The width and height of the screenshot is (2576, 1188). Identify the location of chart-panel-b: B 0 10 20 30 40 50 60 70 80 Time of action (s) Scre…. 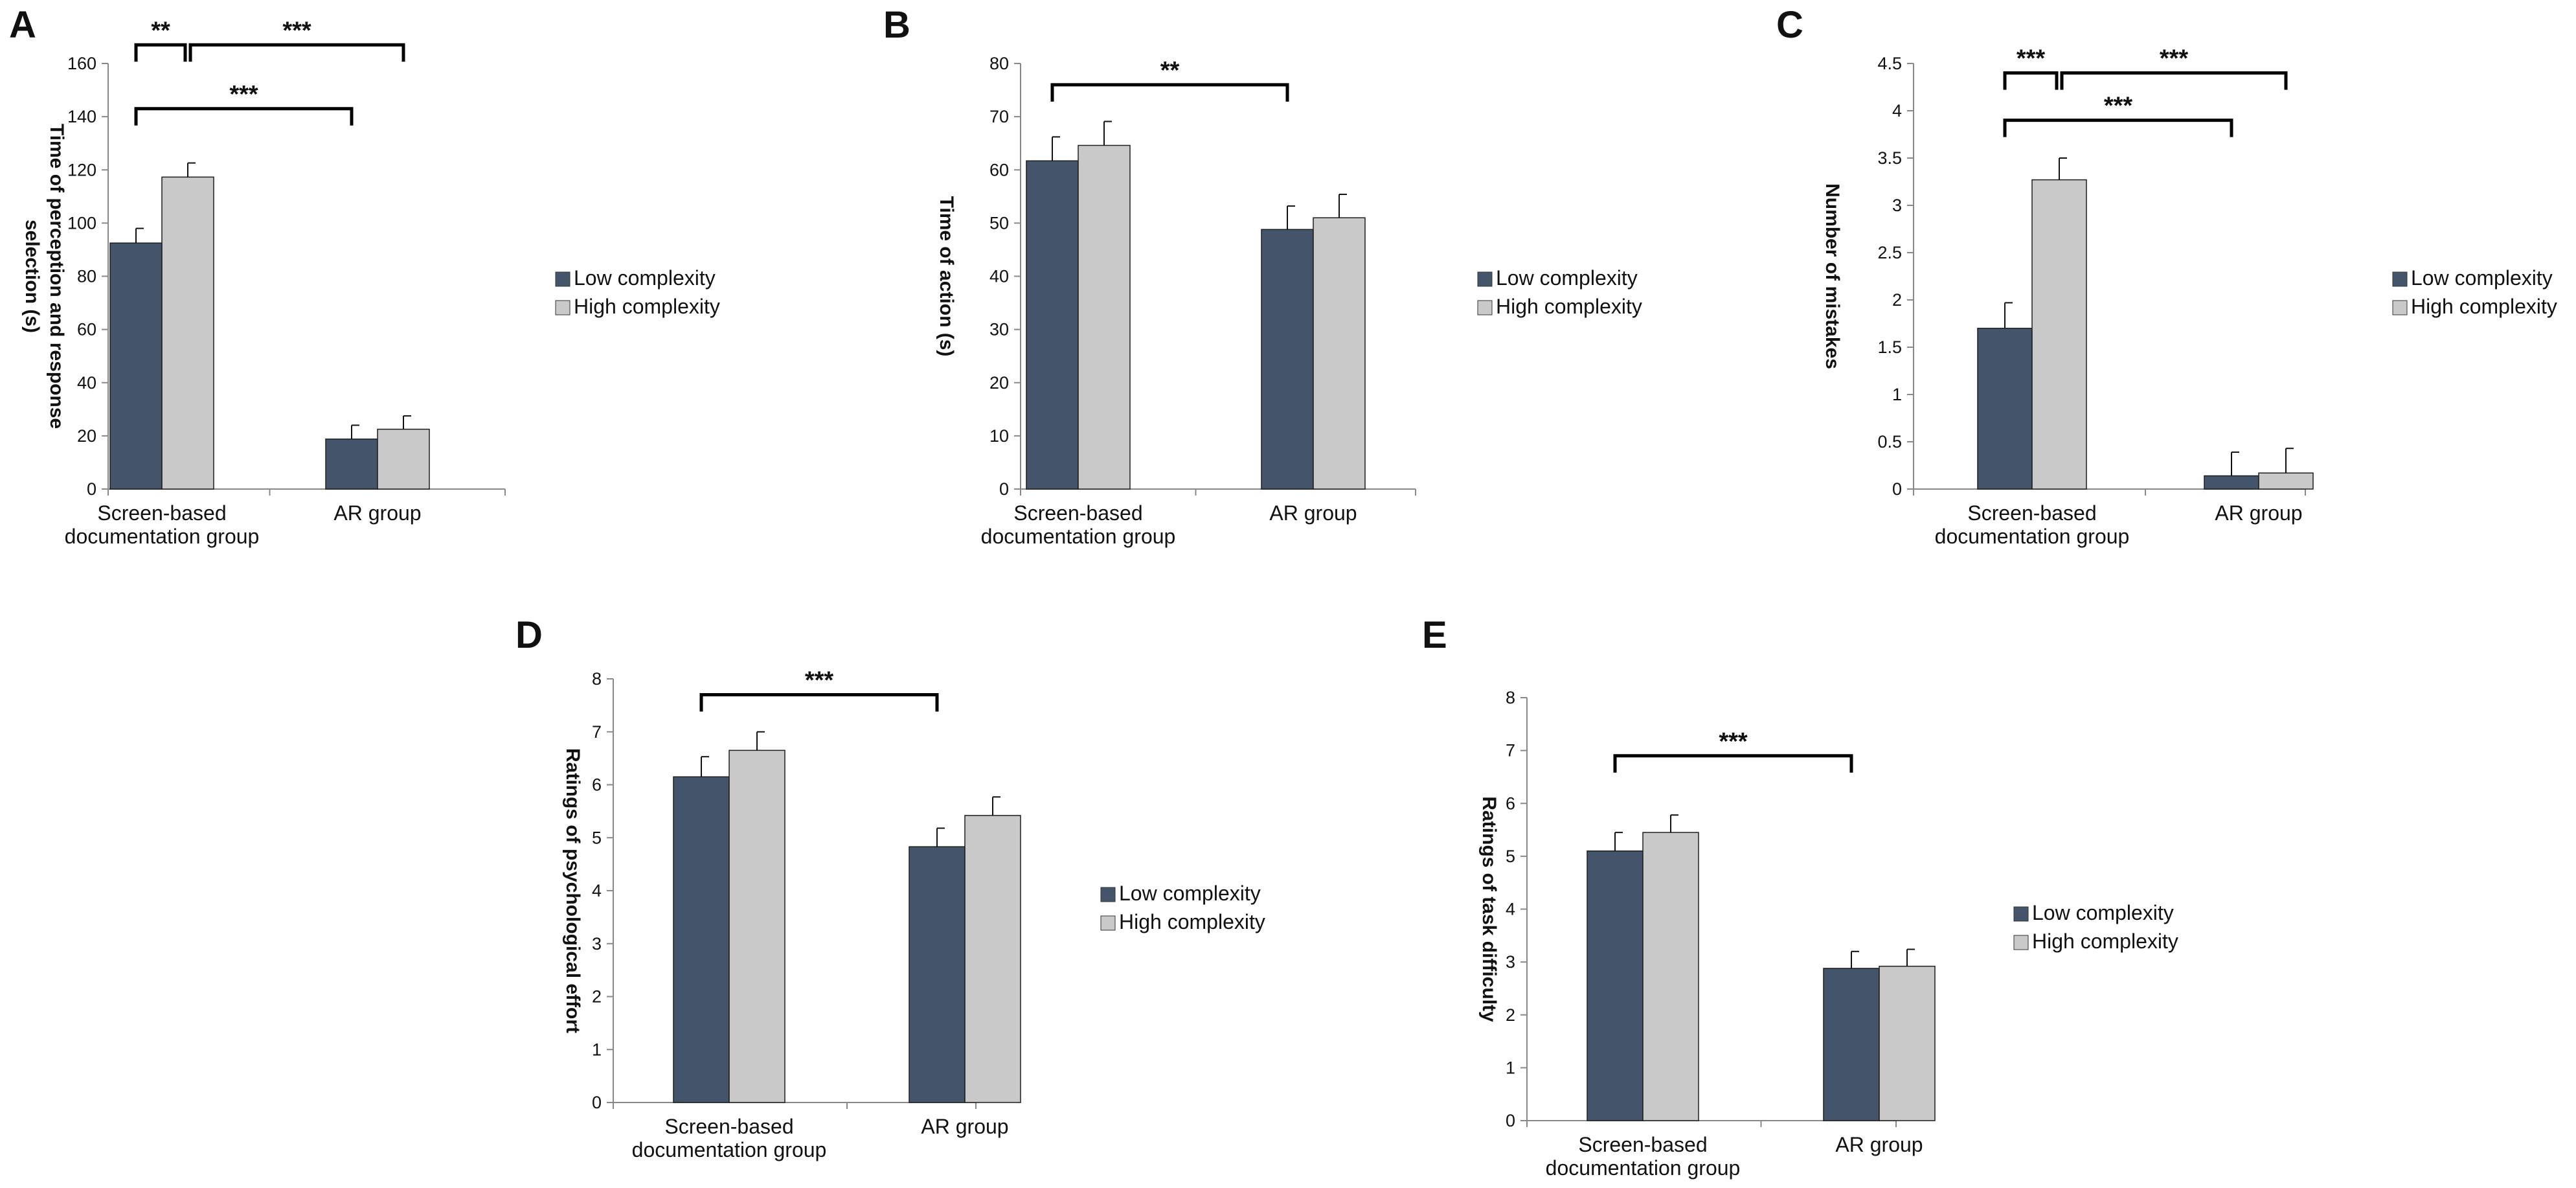
(1262, 276).